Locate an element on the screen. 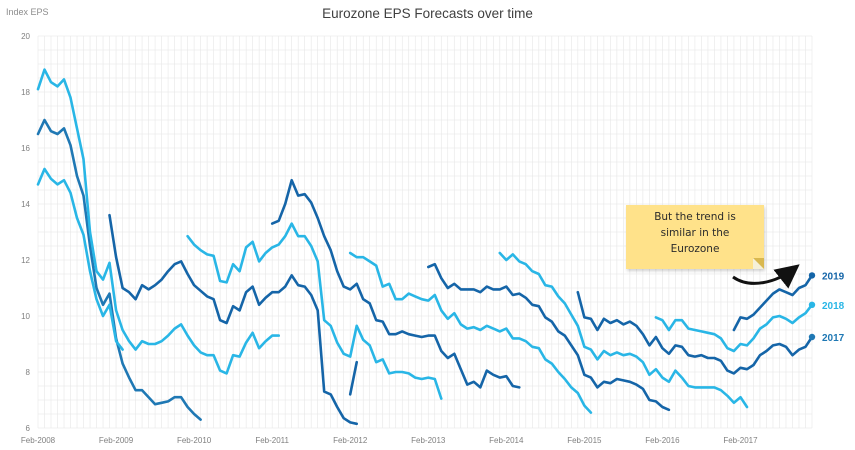 This screenshot has height=450, width=855. x-tick-label: Feb-2009 is located at coordinates (116, 440).